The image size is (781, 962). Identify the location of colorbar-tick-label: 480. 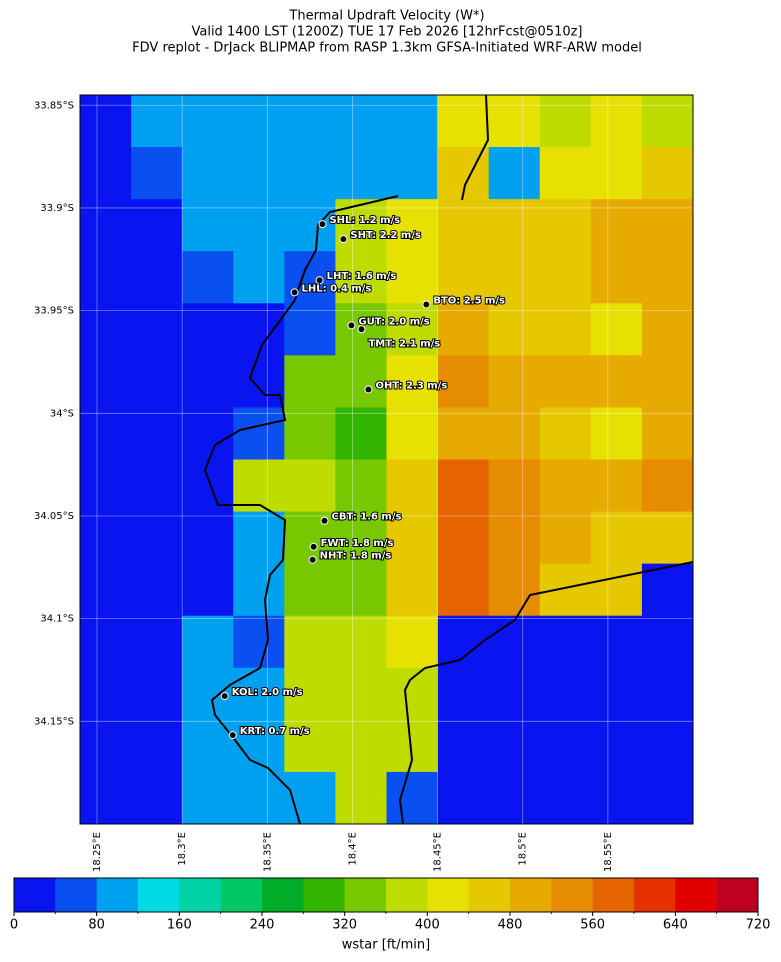
(510, 925).